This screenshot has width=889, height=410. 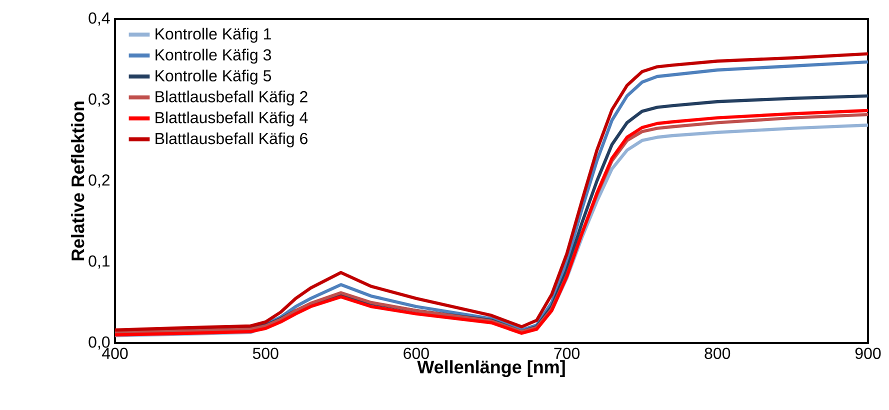 I want to click on x-tick-label: 800, so click(x=717, y=354).